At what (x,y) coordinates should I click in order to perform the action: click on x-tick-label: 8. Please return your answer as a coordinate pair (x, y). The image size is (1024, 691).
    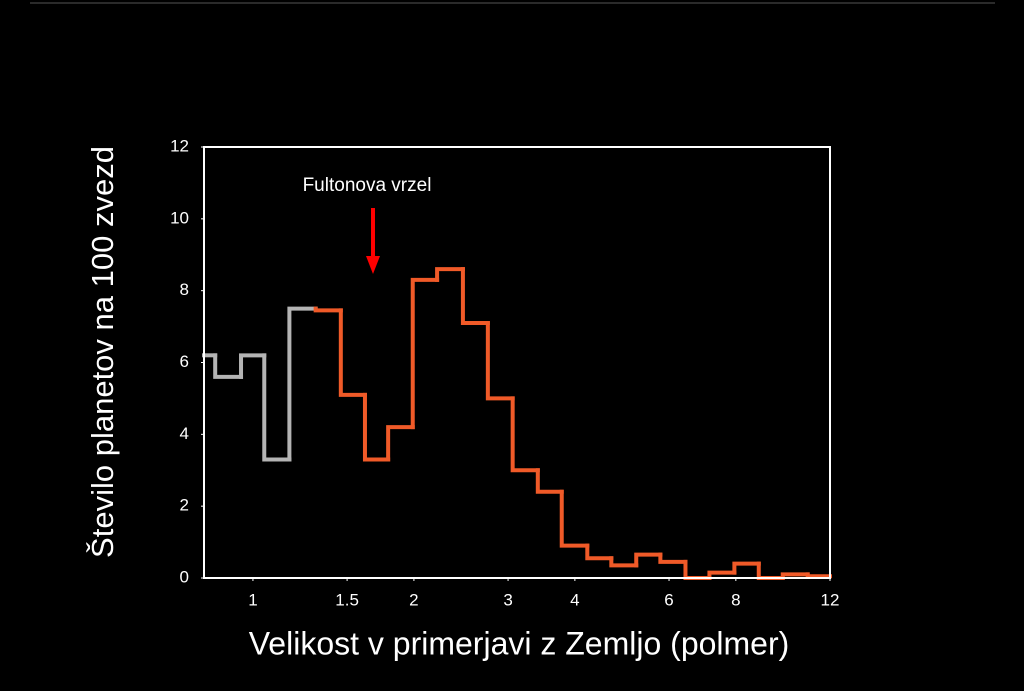
    Looking at the image, I should click on (735, 599).